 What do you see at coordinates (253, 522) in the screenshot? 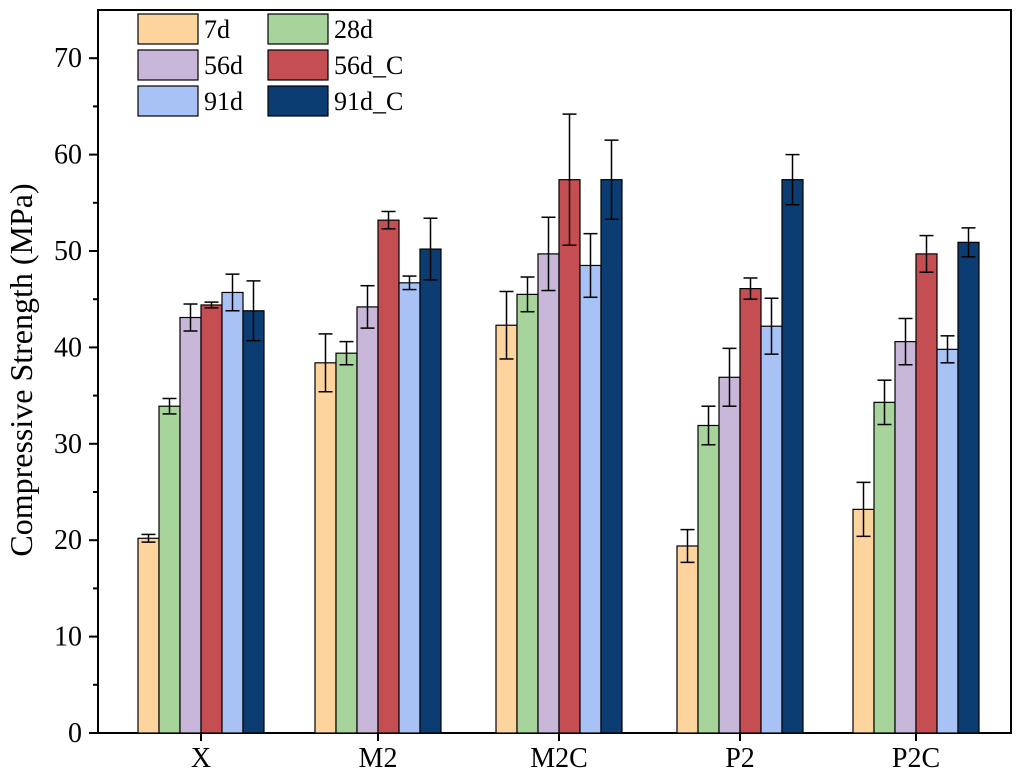
I see `bar-91d_C-X` at bounding box center [253, 522].